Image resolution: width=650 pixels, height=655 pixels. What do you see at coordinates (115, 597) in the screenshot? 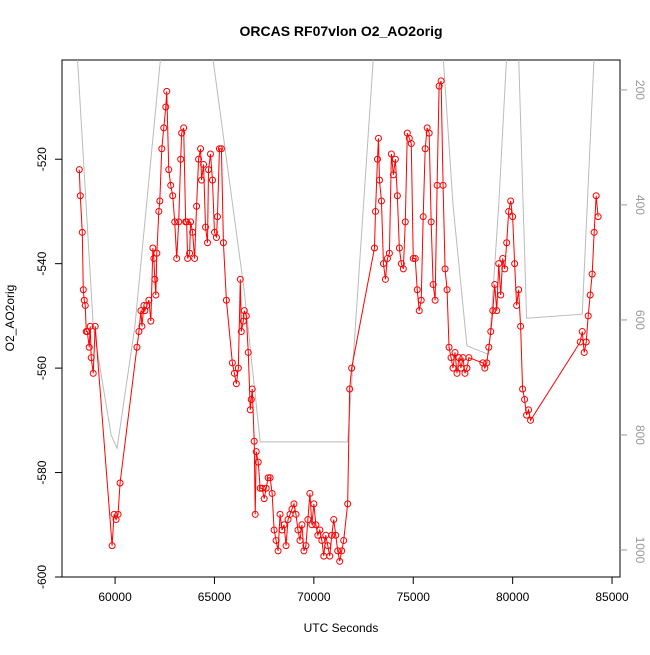
I see `x-tick-label: 60000` at bounding box center [115, 597].